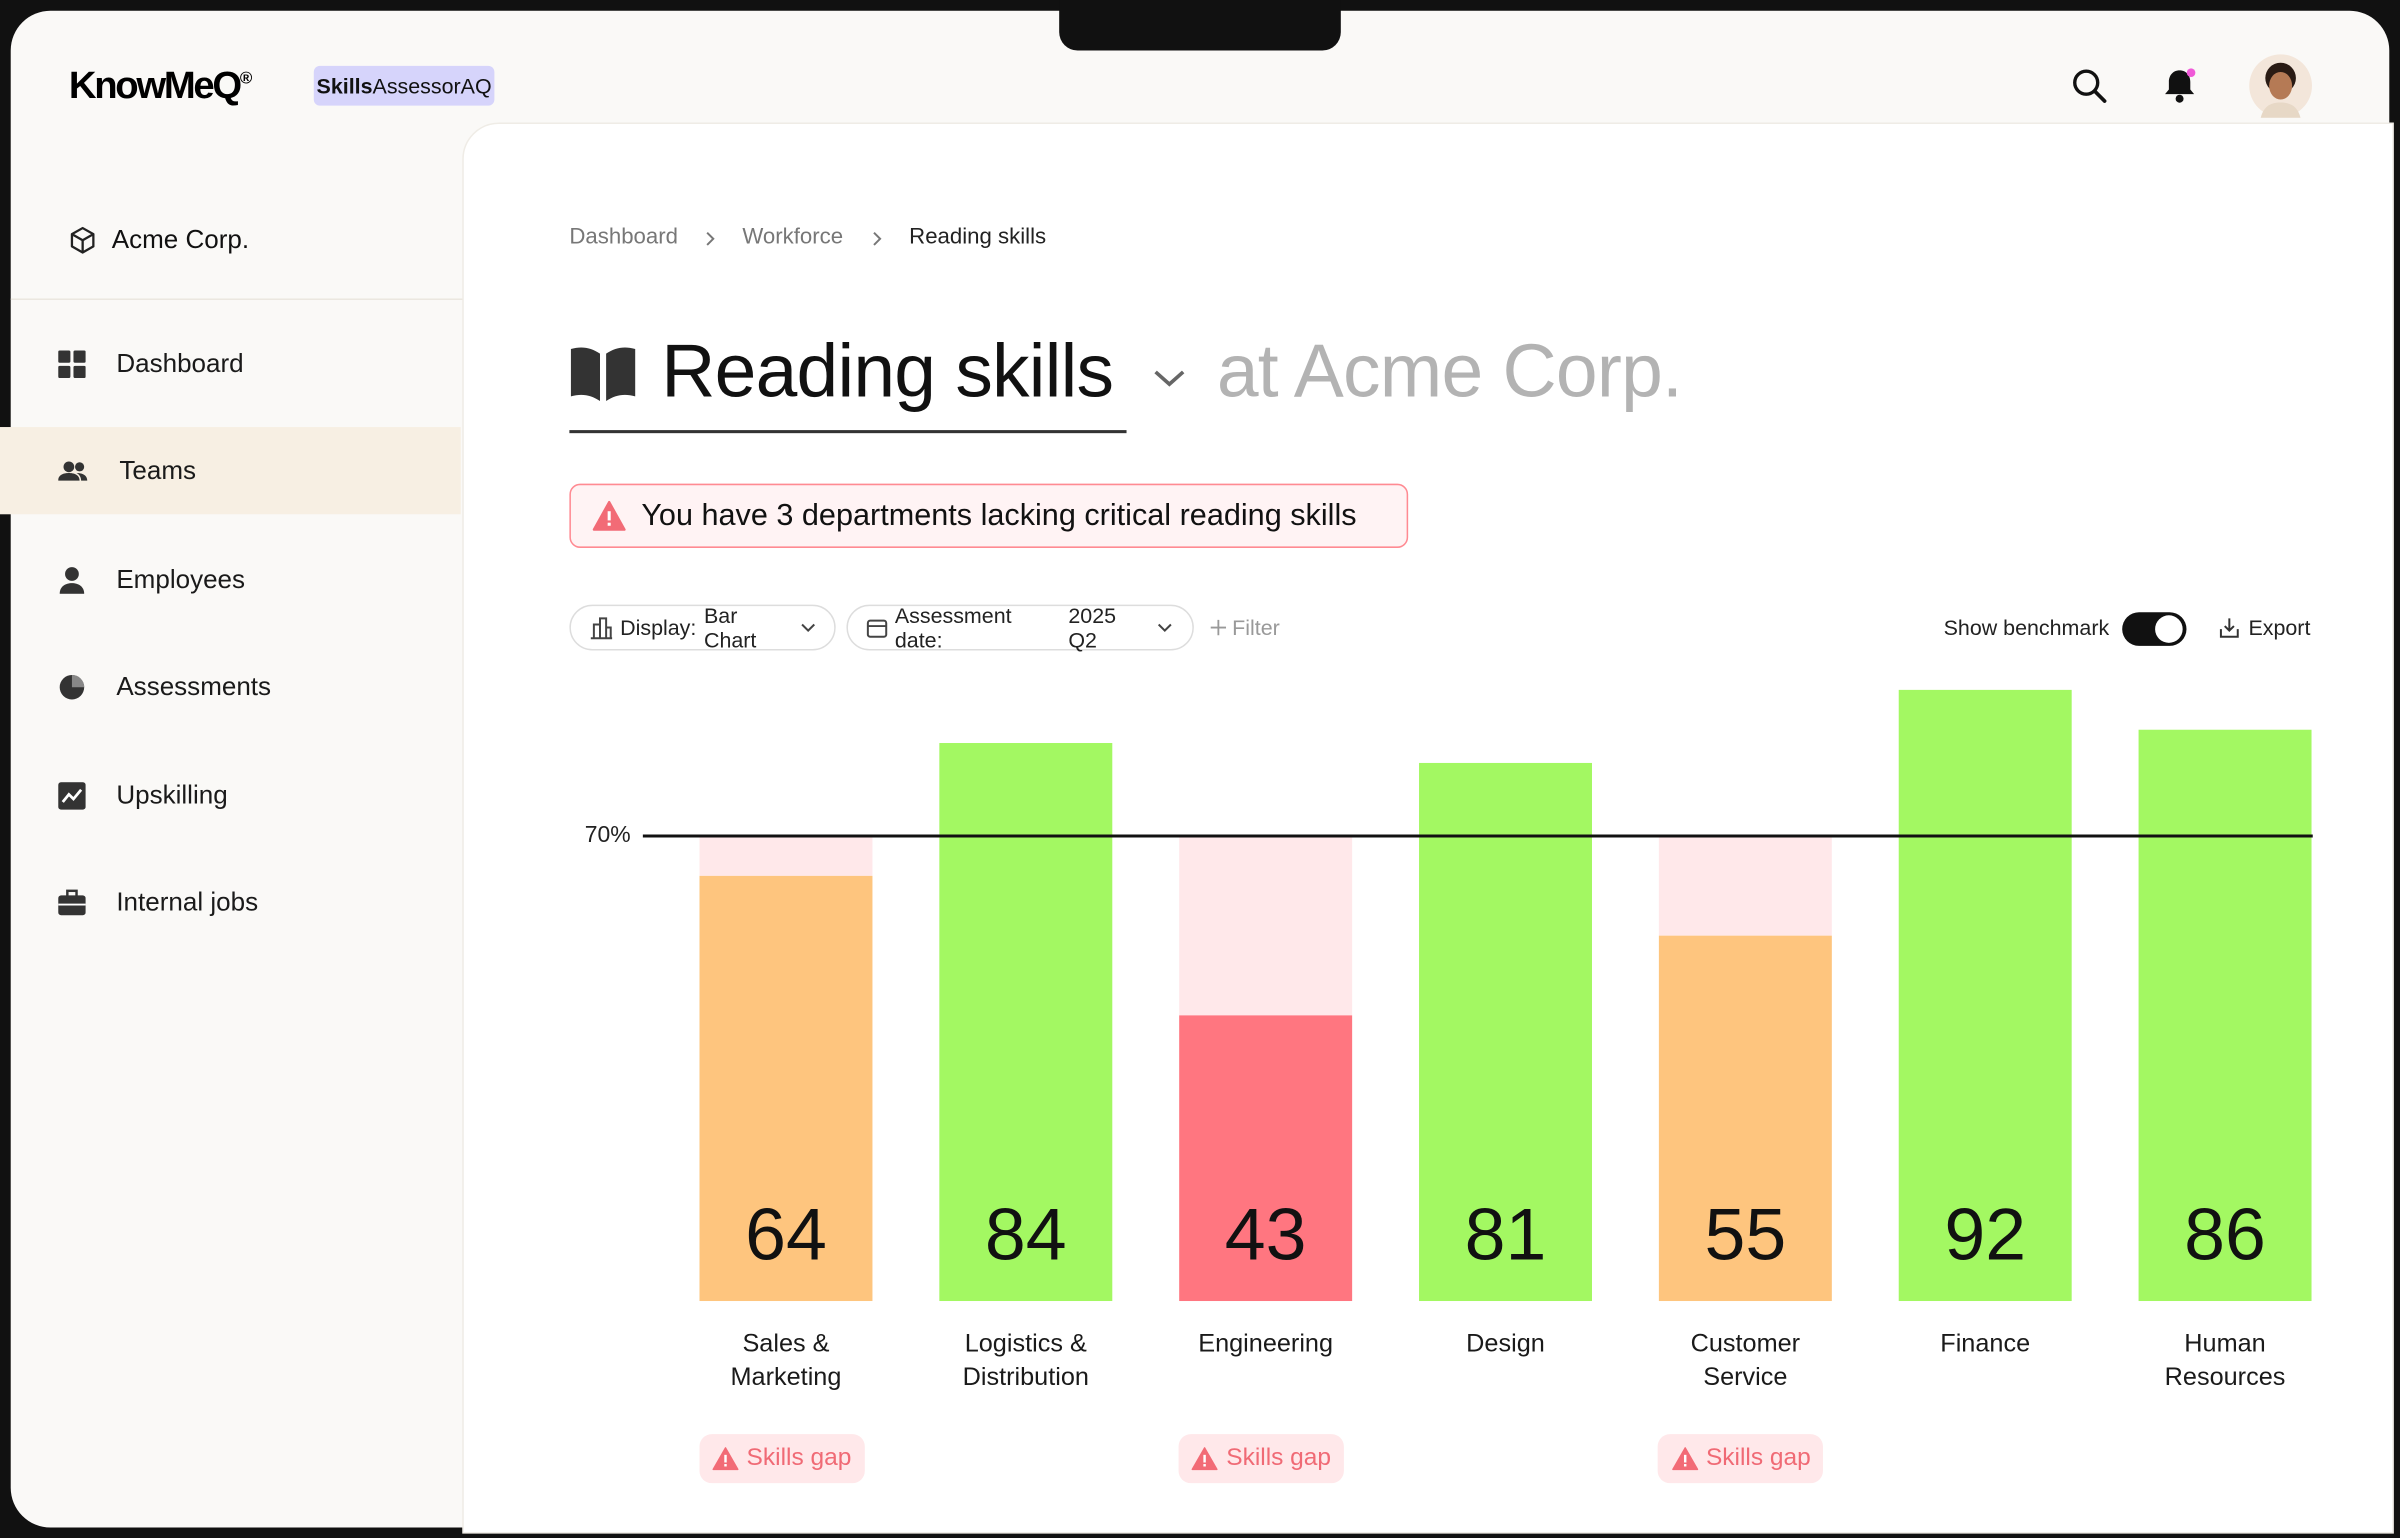  I want to click on display-selector: Display: Bar Chart, so click(702, 628).